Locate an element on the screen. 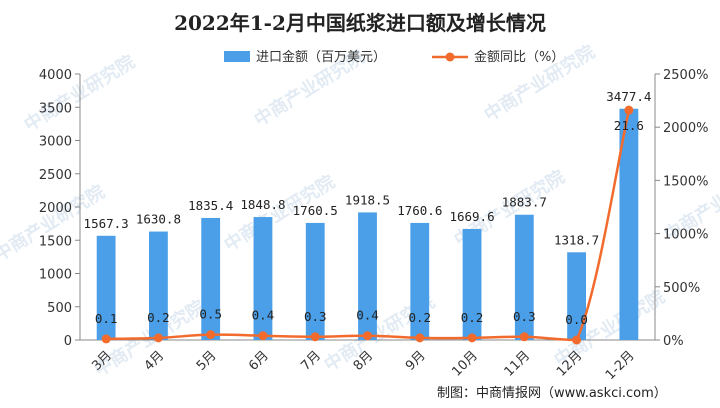 This screenshot has height=408, width=720. chart-title: 2022年1-2月中国纸浆进口额及增长情况 is located at coordinates (360, 23).